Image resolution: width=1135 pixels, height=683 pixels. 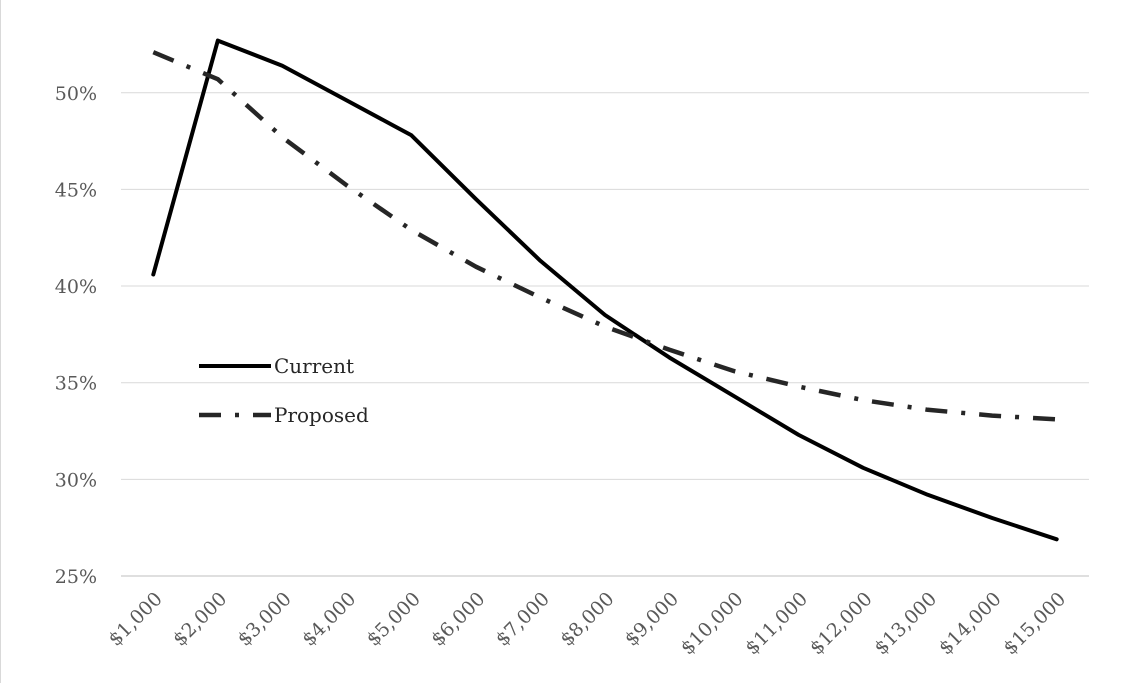 What do you see at coordinates (329, 619) in the screenshot?
I see `x-tick-label: $4,000` at bounding box center [329, 619].